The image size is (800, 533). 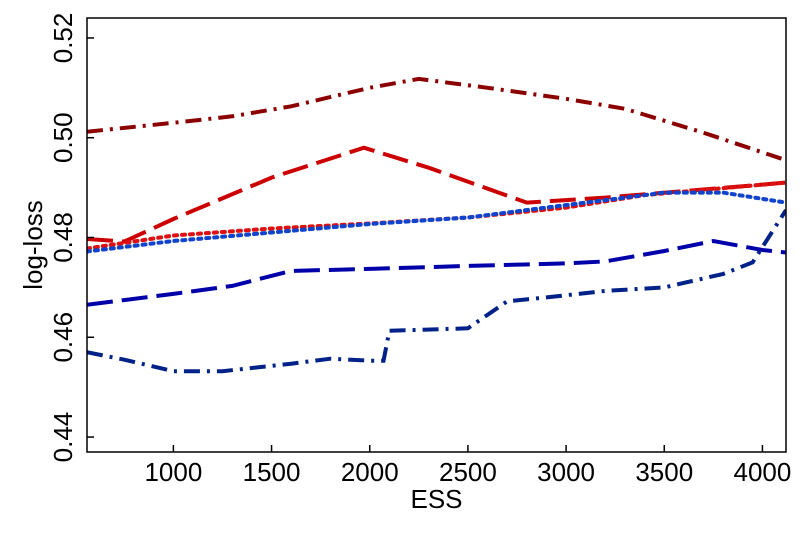 I want to click on y-tick-label: 0.44, so click(x=63, y=437).